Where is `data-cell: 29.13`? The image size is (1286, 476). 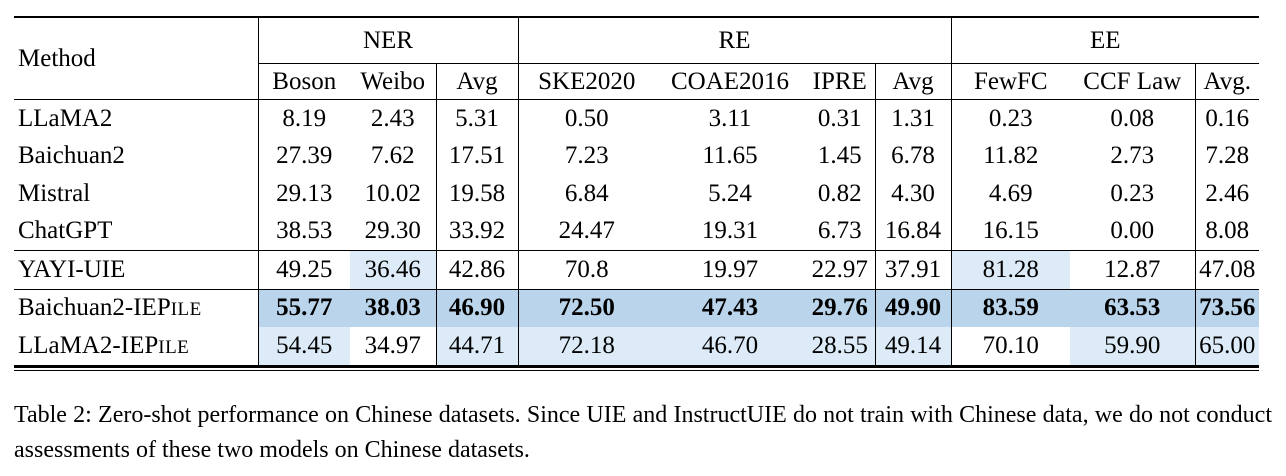 data-cell: 29.13 is located at coordinates (304, 193).